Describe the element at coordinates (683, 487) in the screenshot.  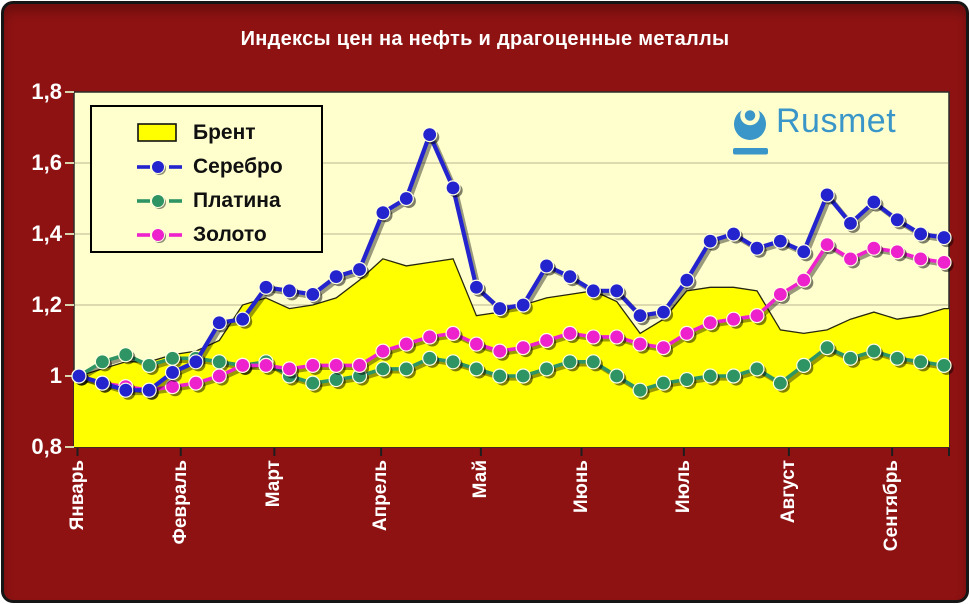
I see `x-axis-label-июль: Июль` at that location.